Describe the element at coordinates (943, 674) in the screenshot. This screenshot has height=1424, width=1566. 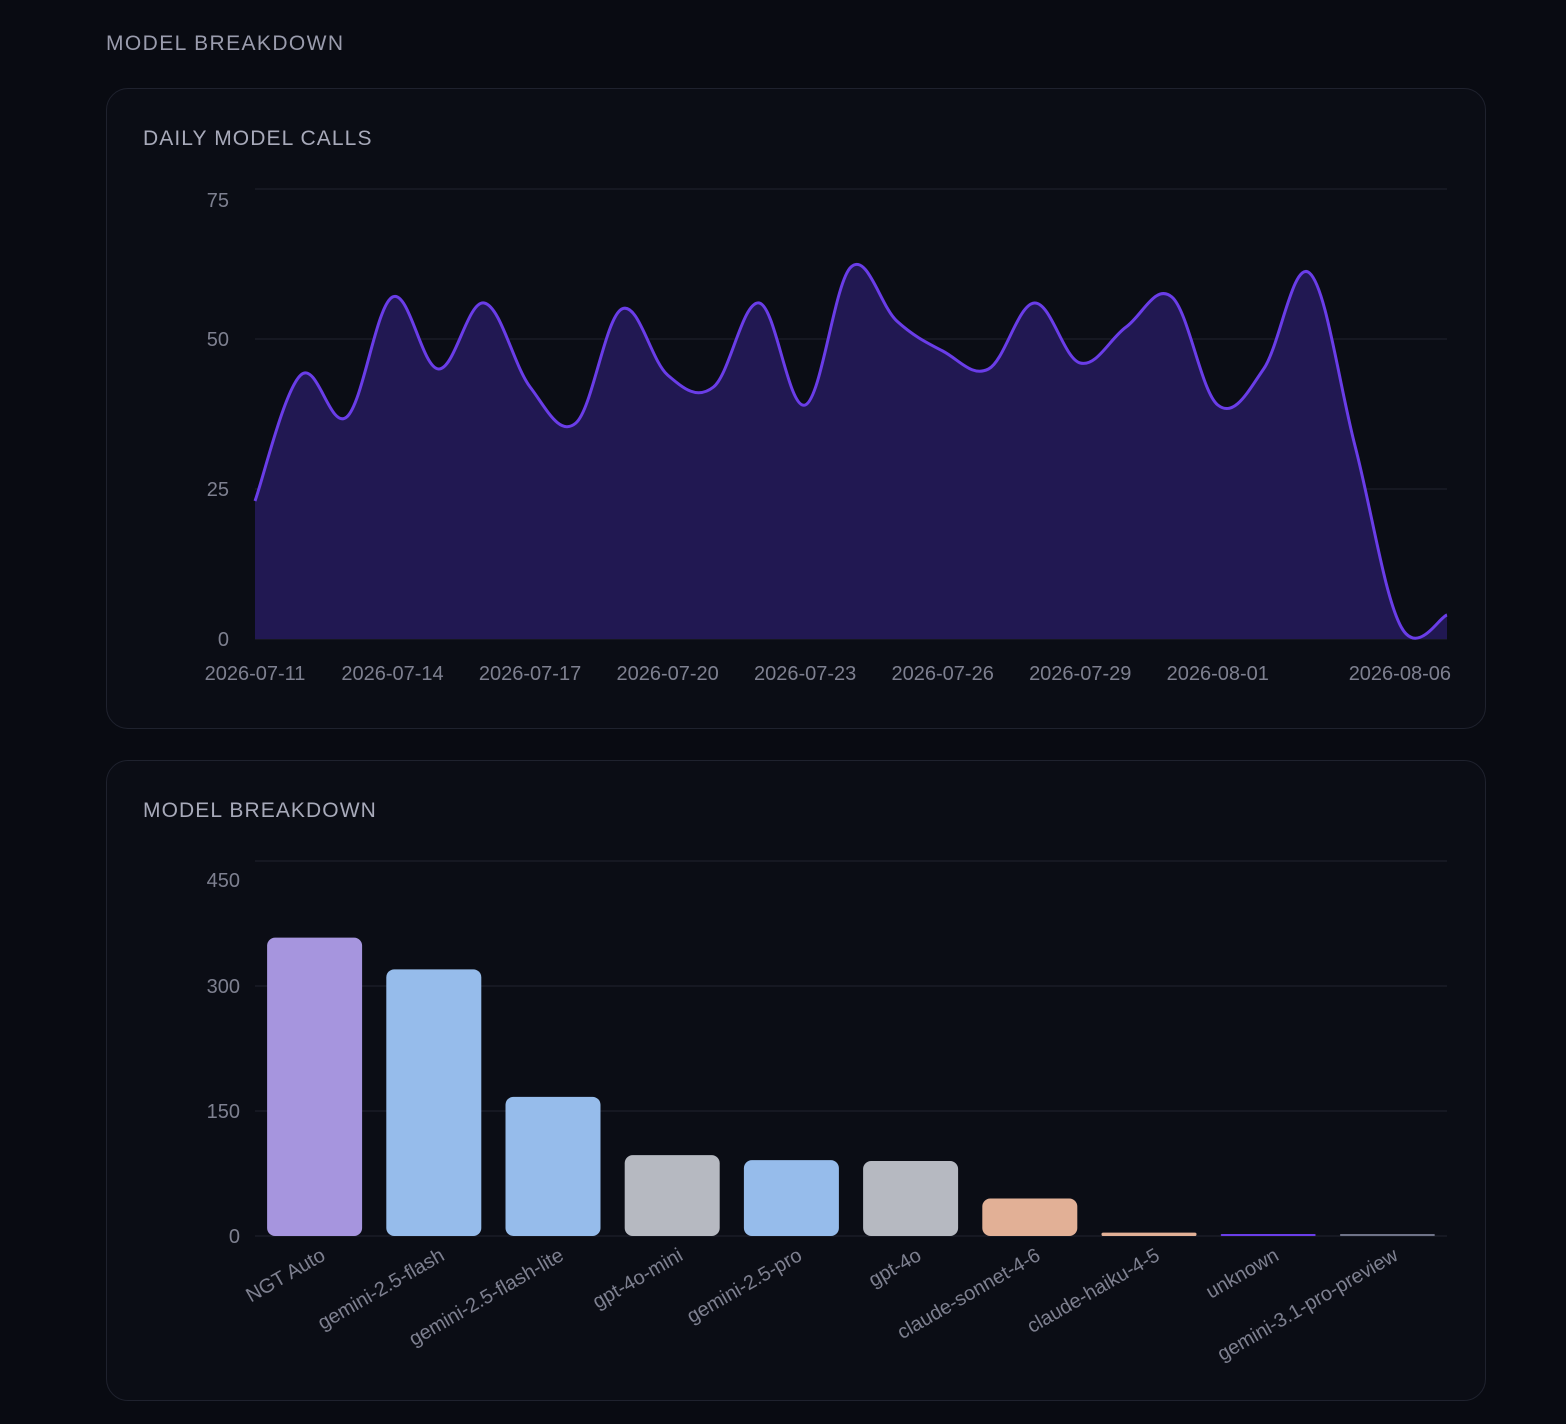
I see `x-tick-label: 2026-07-26` at that location.